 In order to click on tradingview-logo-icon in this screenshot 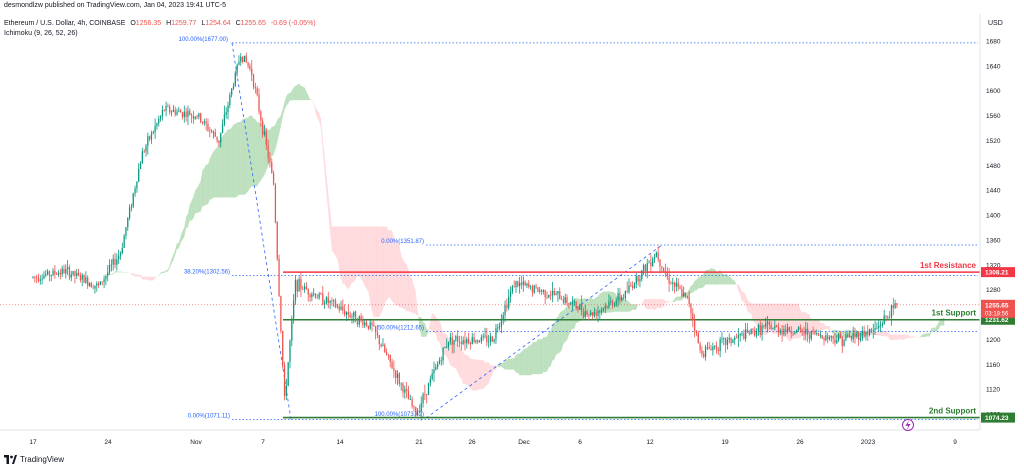, I will do `click(10, 459)`.